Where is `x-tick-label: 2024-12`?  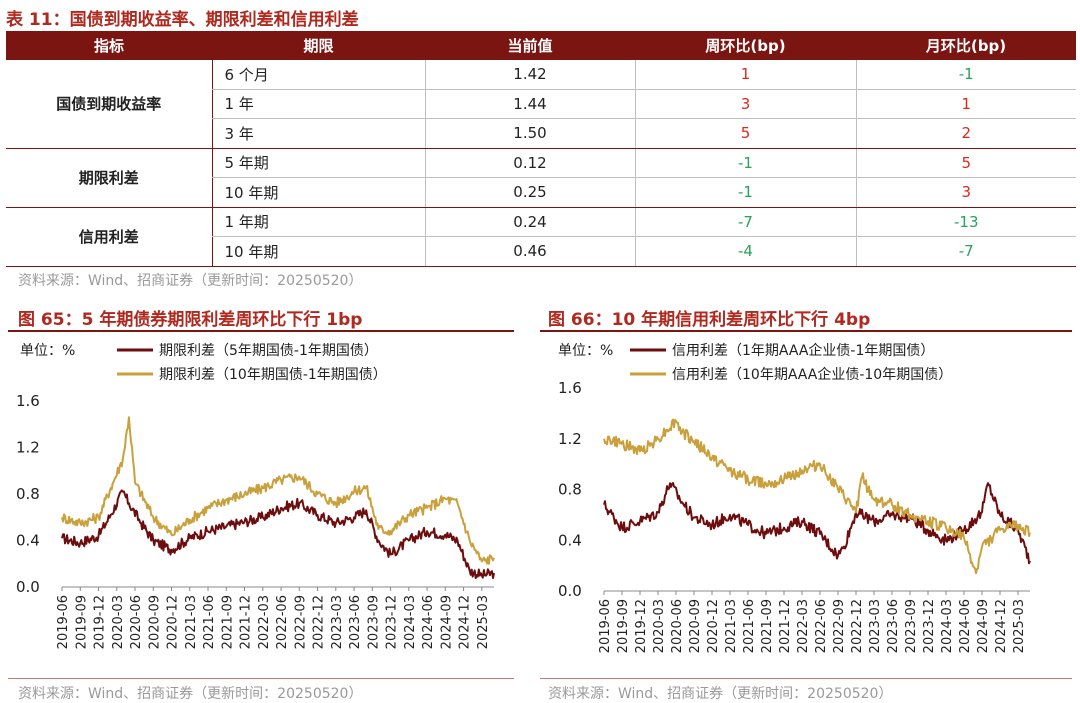 x-tick-label: 2024-12 is located at coordinates (1001, 626).